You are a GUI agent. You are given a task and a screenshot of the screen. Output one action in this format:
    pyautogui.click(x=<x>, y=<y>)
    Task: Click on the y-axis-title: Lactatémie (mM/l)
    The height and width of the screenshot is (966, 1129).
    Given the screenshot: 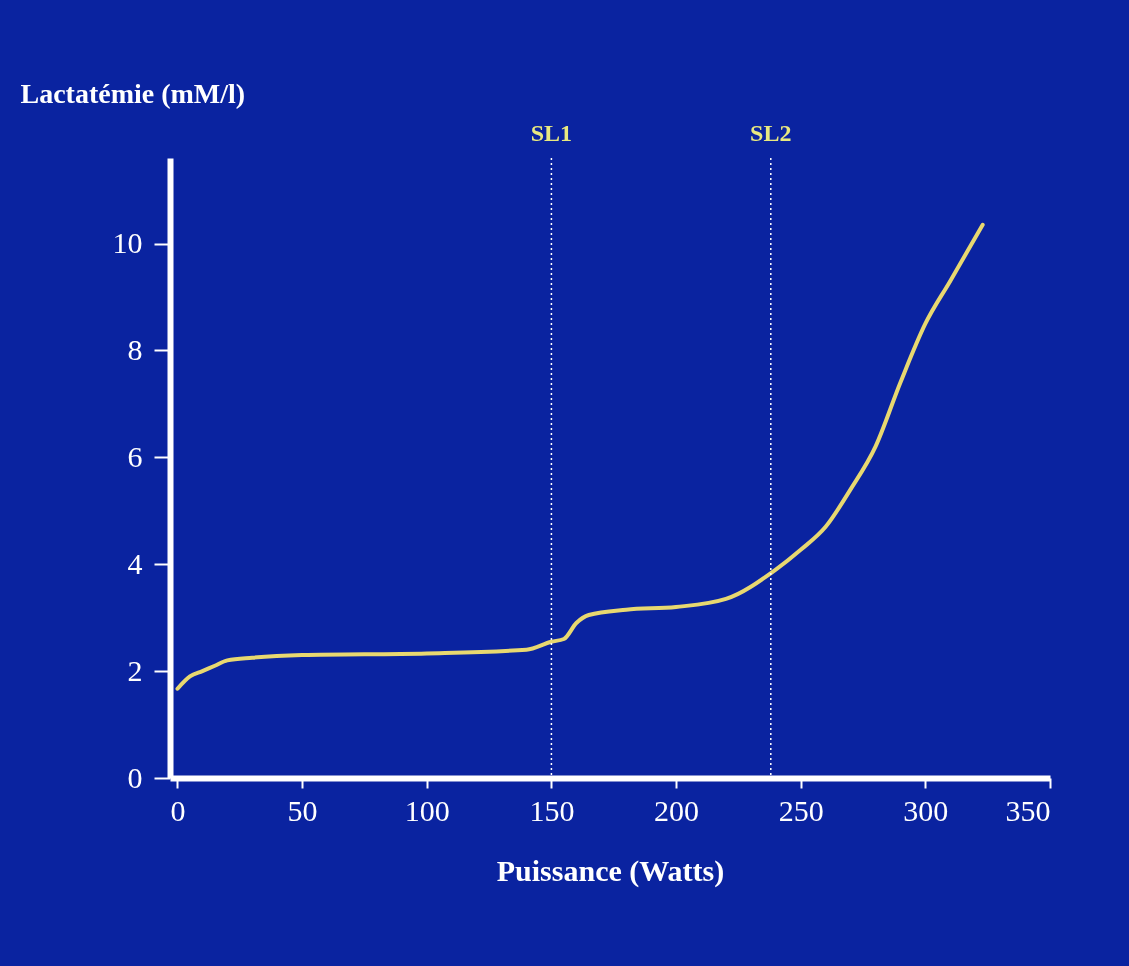 What is the action you would take?
    pyautogui.click(x=133, y=93)
    